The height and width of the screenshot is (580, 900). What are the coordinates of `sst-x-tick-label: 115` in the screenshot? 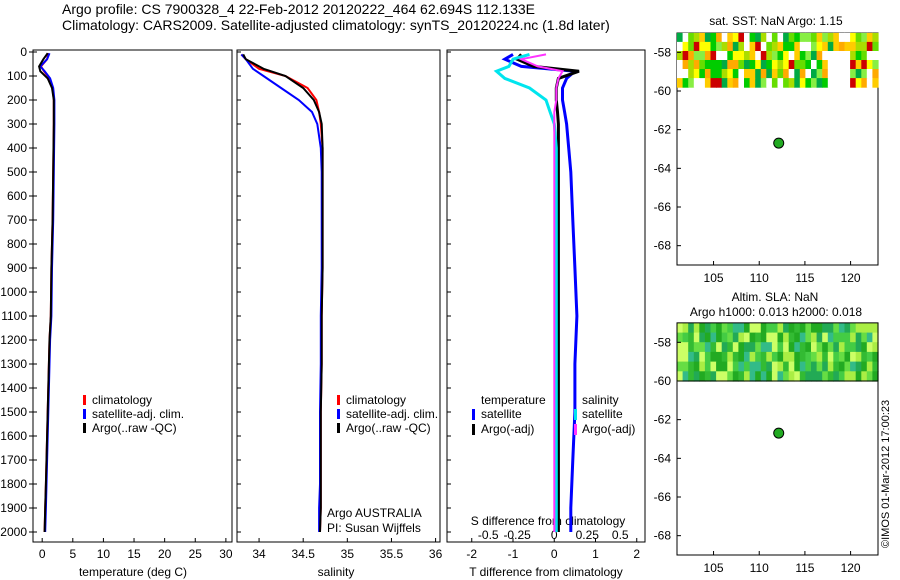 It's located at (804, 278).